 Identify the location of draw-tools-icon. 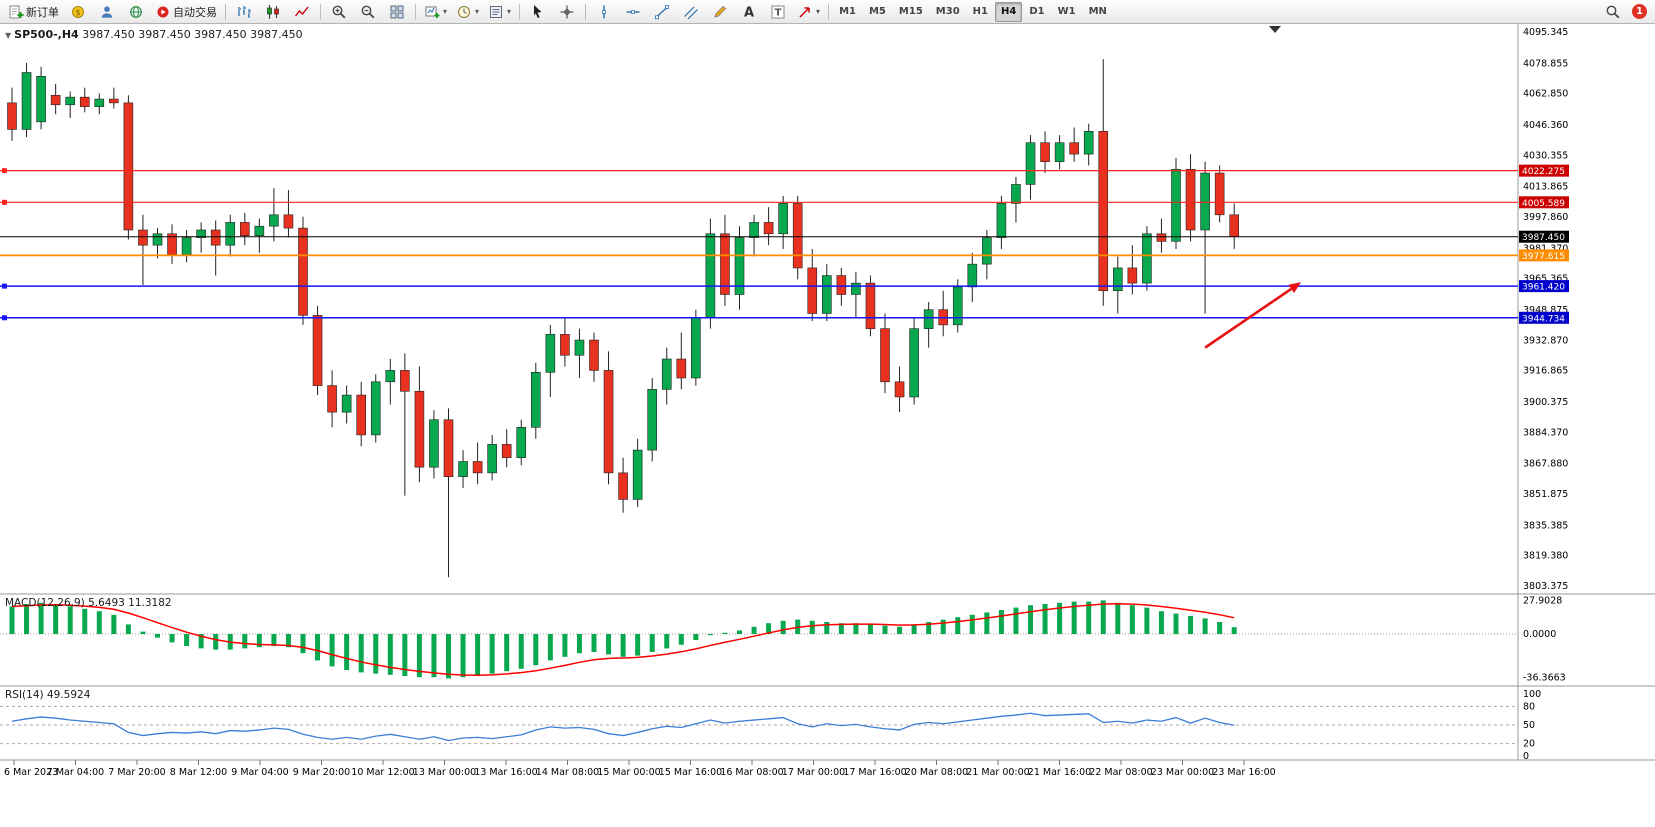
(720, 12).